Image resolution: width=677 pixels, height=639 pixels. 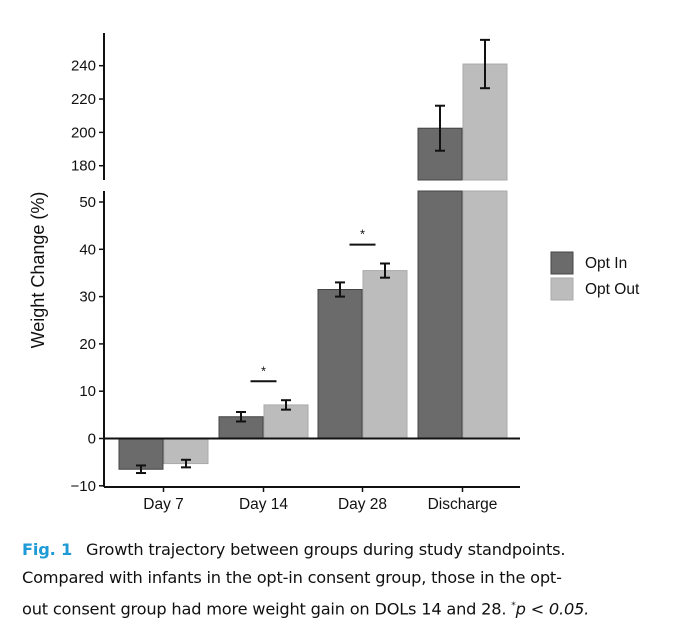 What do you see at coordinates (612, 289) in the screenshot?
I see `legend-label: Opt Out` at bounding box center [612, 289].